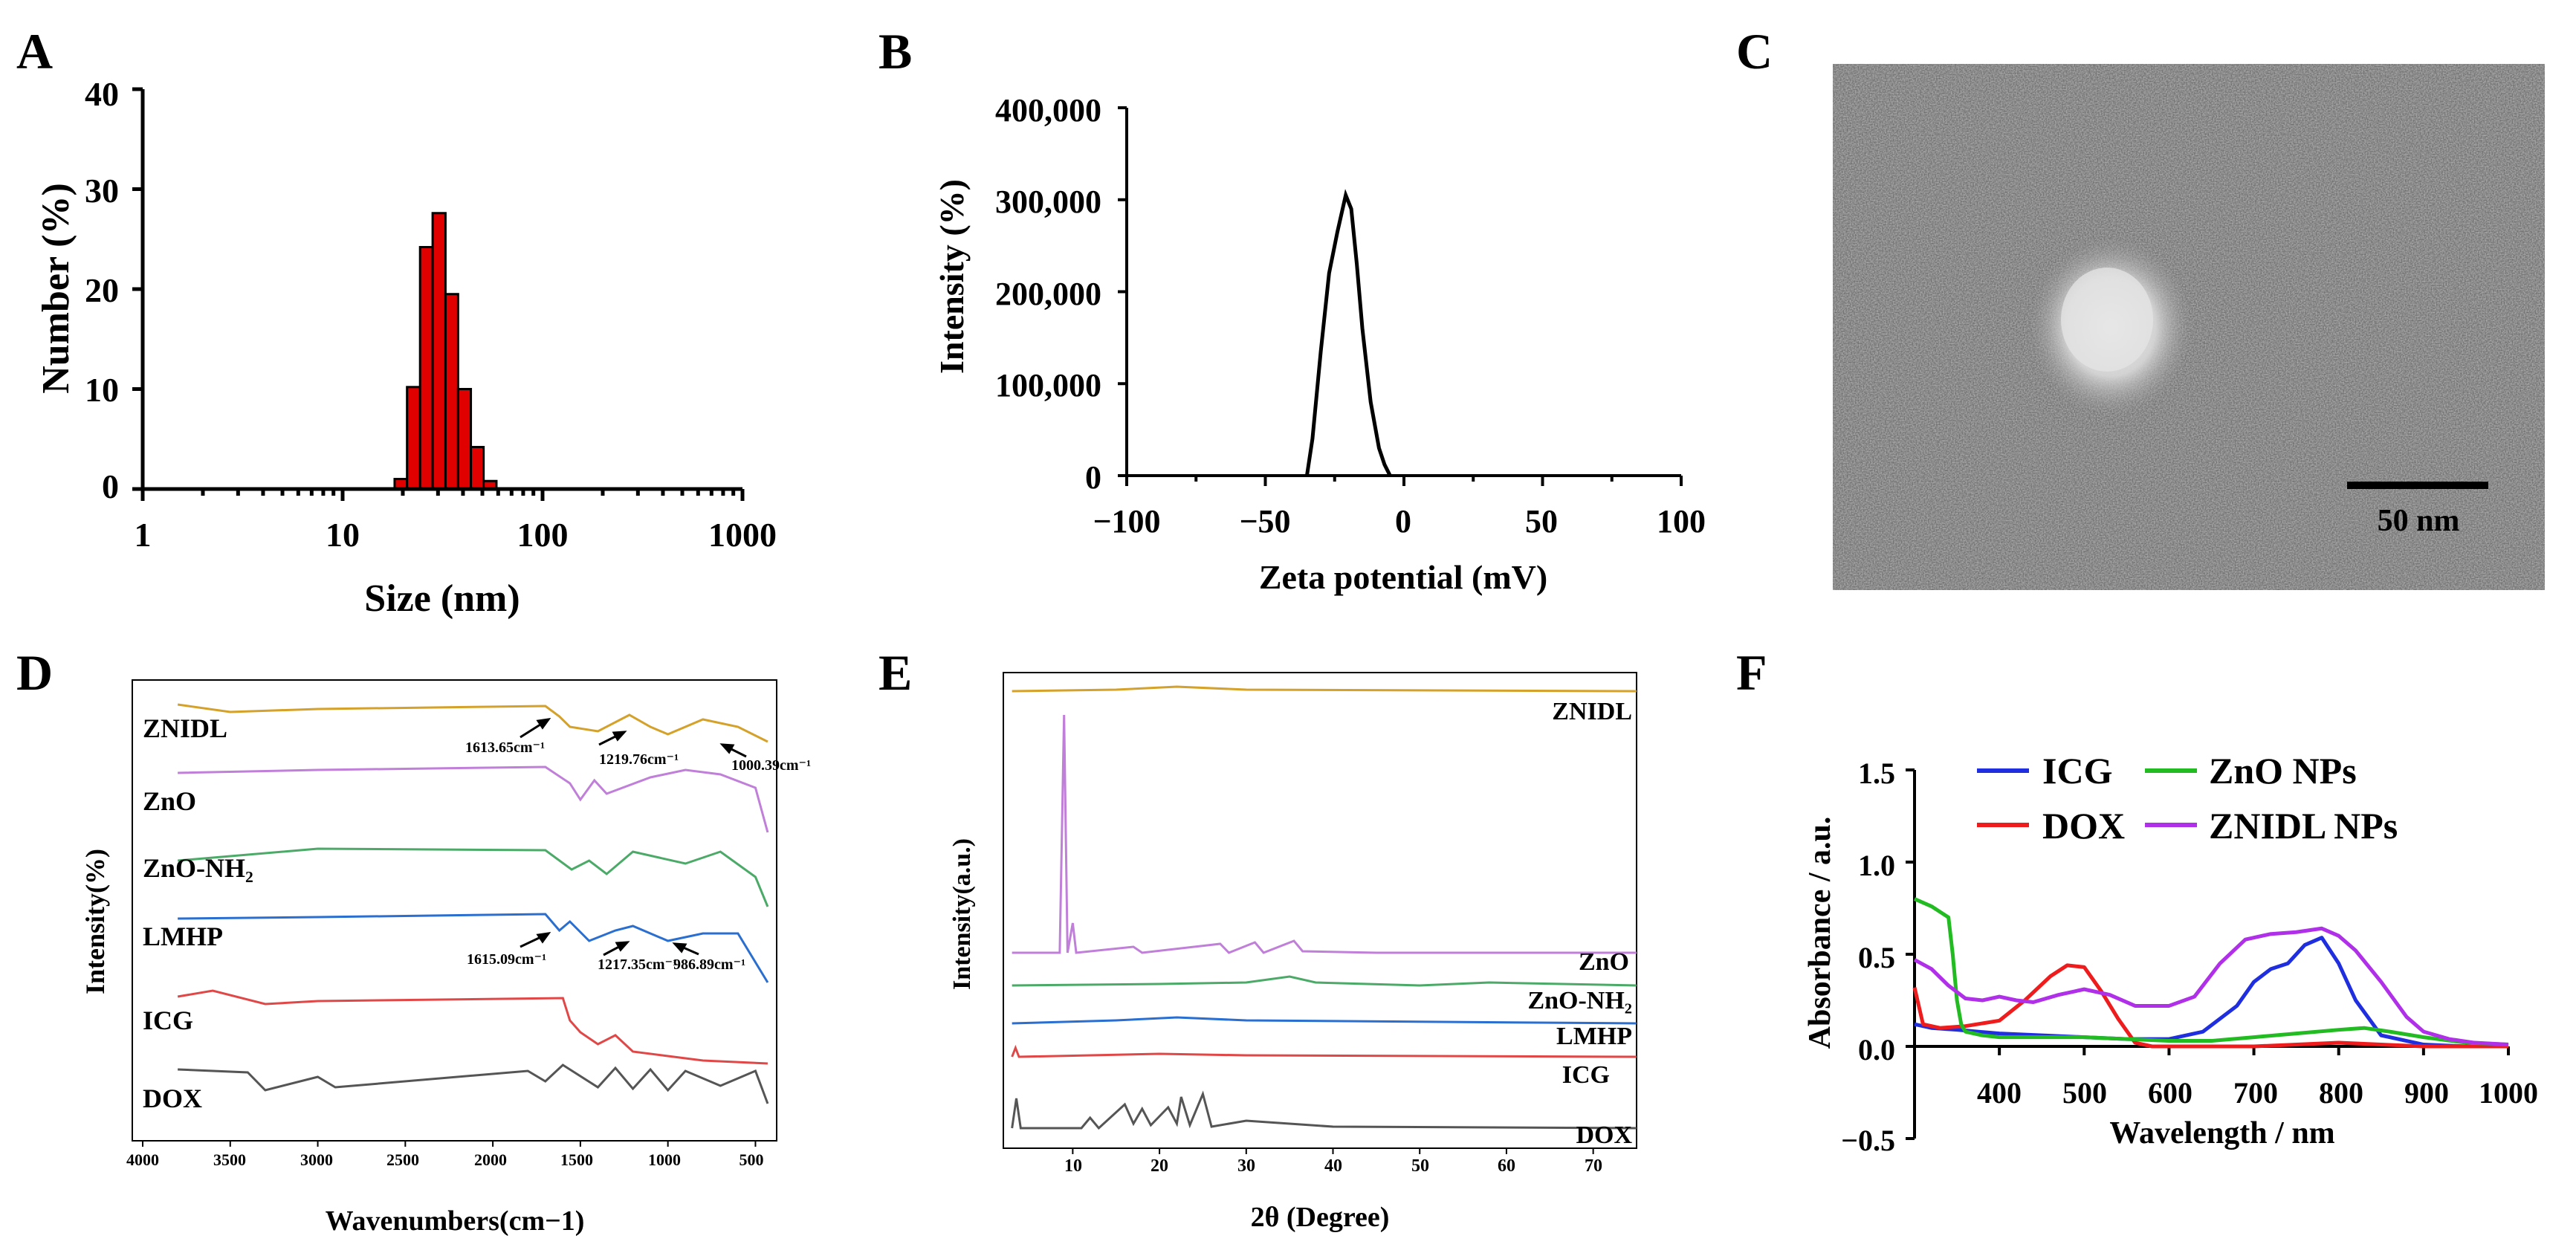 Image resolution: width=2576 pixels, height=1253 pixels. Describe the element at coordinates (1073, 1166) in the screenshot. I see `e-x-tick-label: 10` at that location.